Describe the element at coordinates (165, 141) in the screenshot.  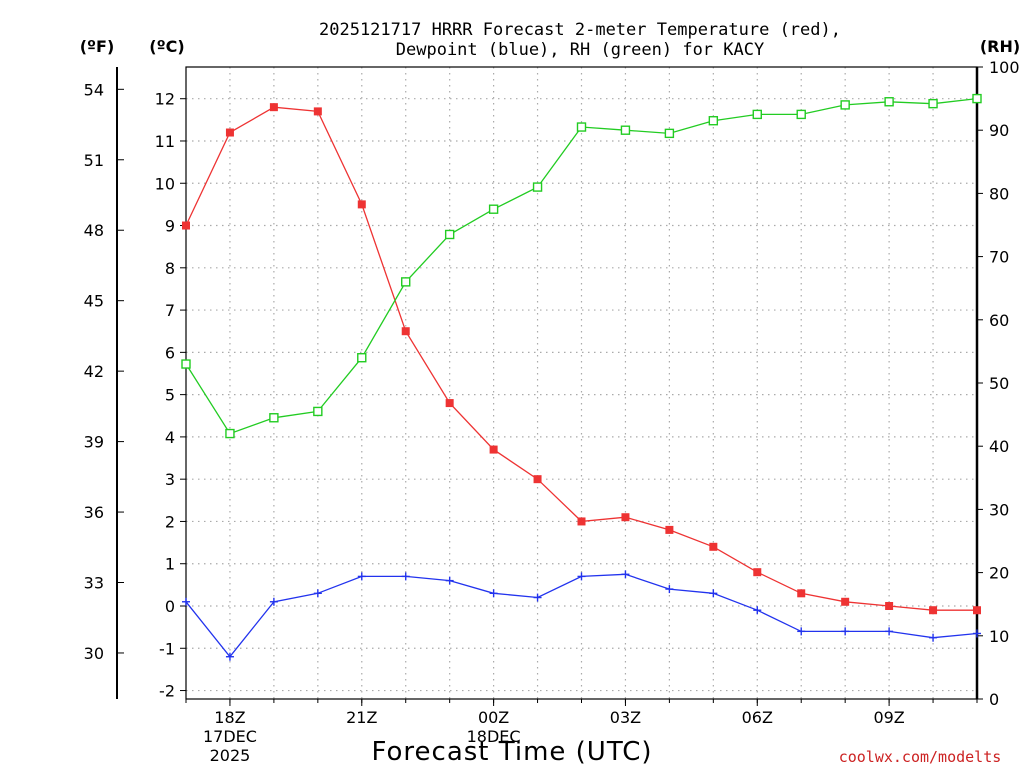
I see `celsius-tick-label: 11` at that location.